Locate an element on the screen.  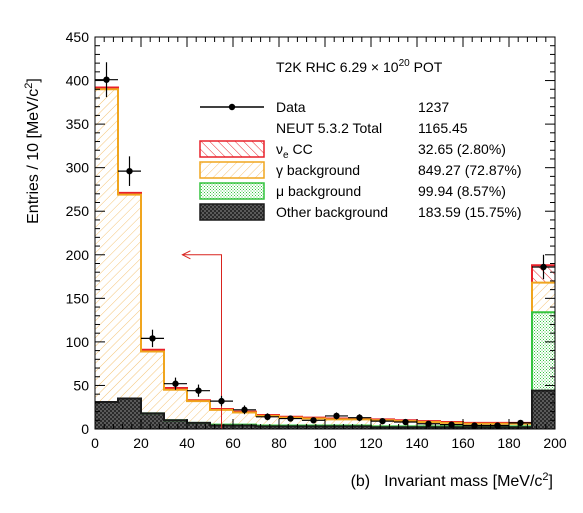
y-tick-label: 50 is located at coordinates (81, 385).